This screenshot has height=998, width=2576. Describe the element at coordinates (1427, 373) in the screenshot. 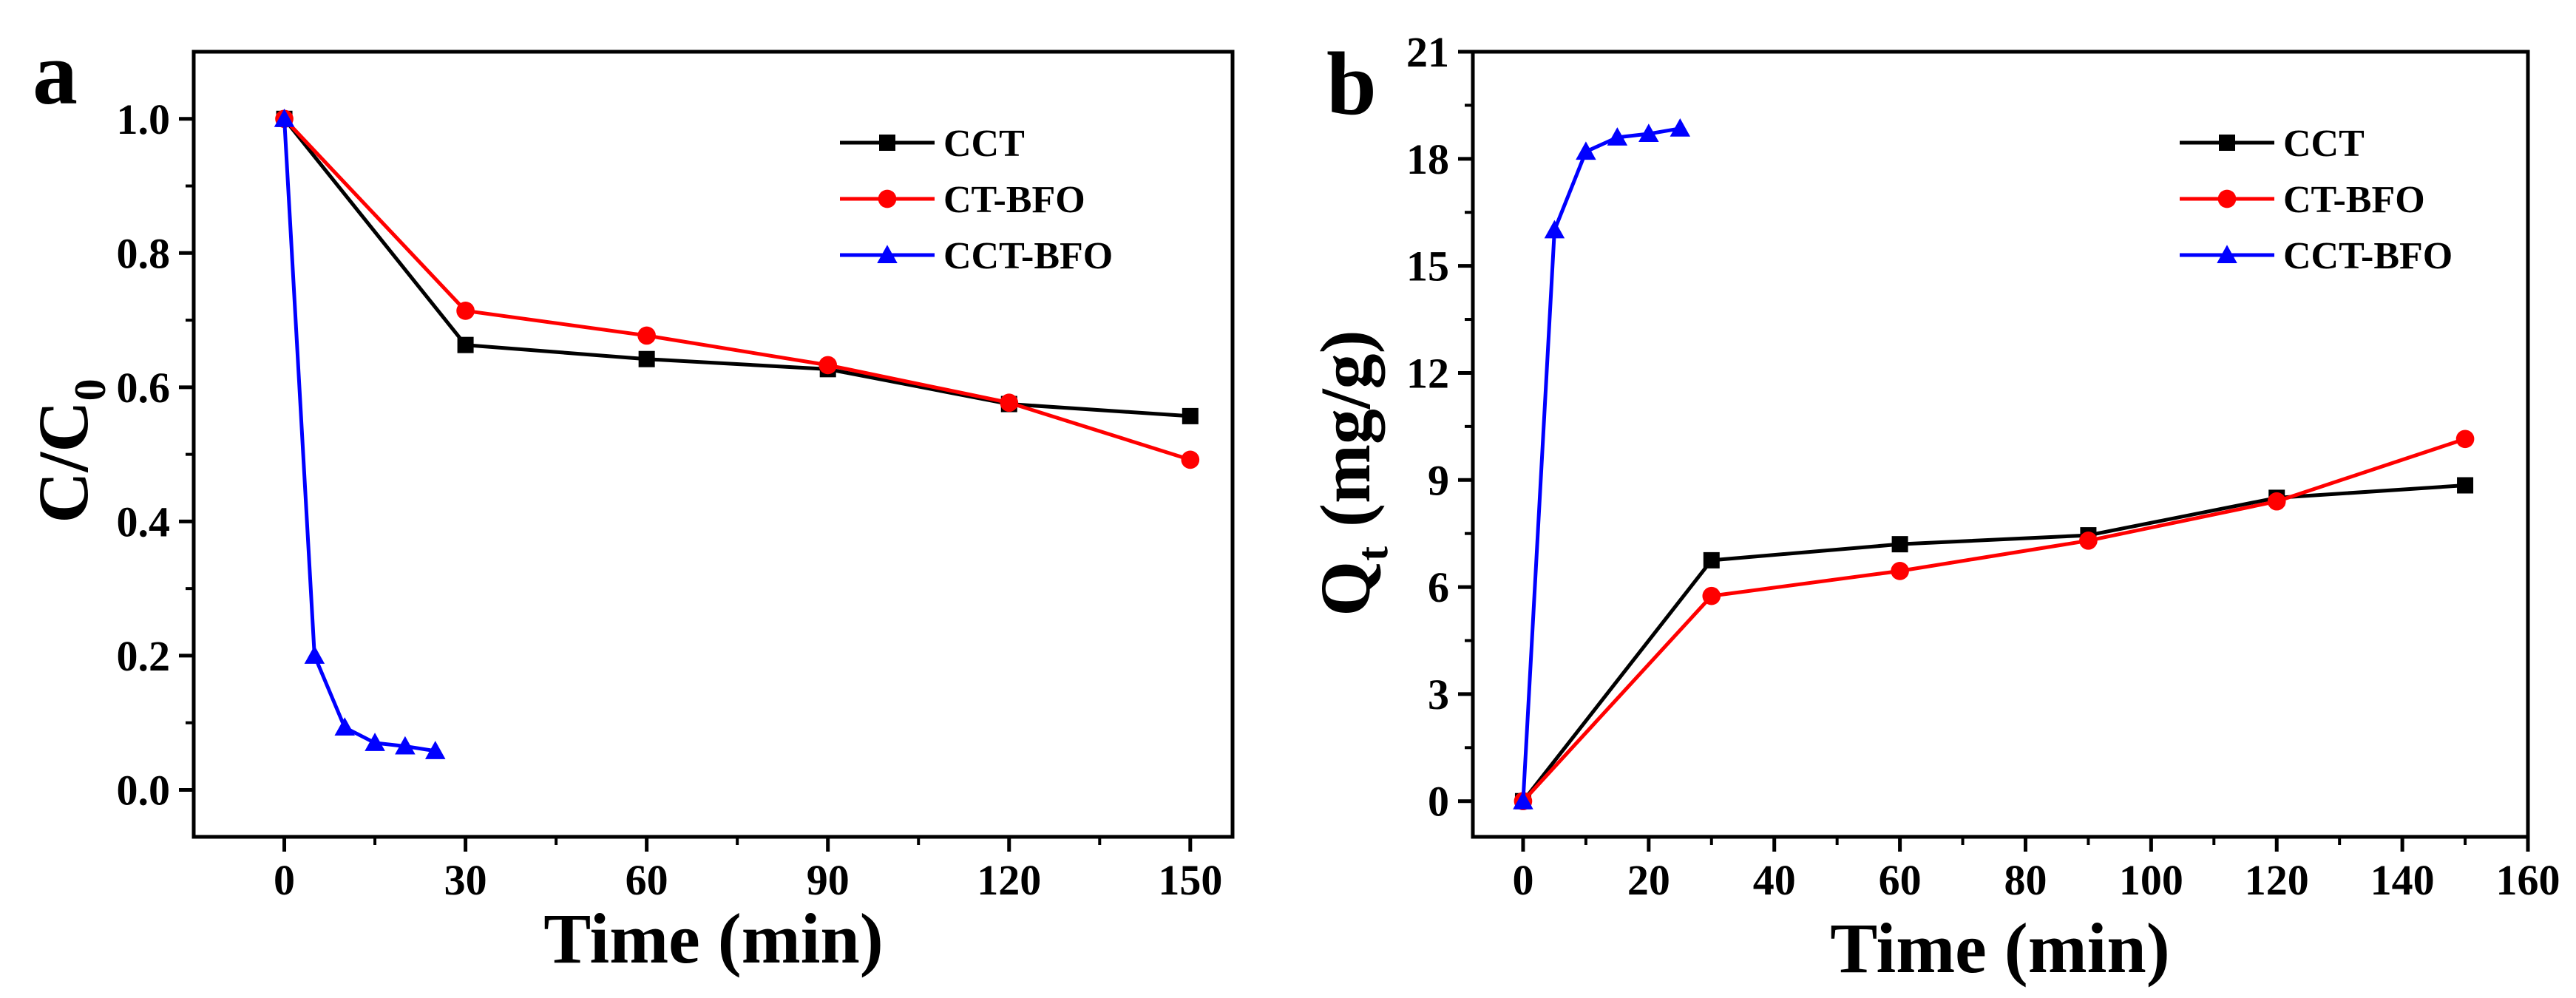

I see `y-tick-label: 12` at that location.